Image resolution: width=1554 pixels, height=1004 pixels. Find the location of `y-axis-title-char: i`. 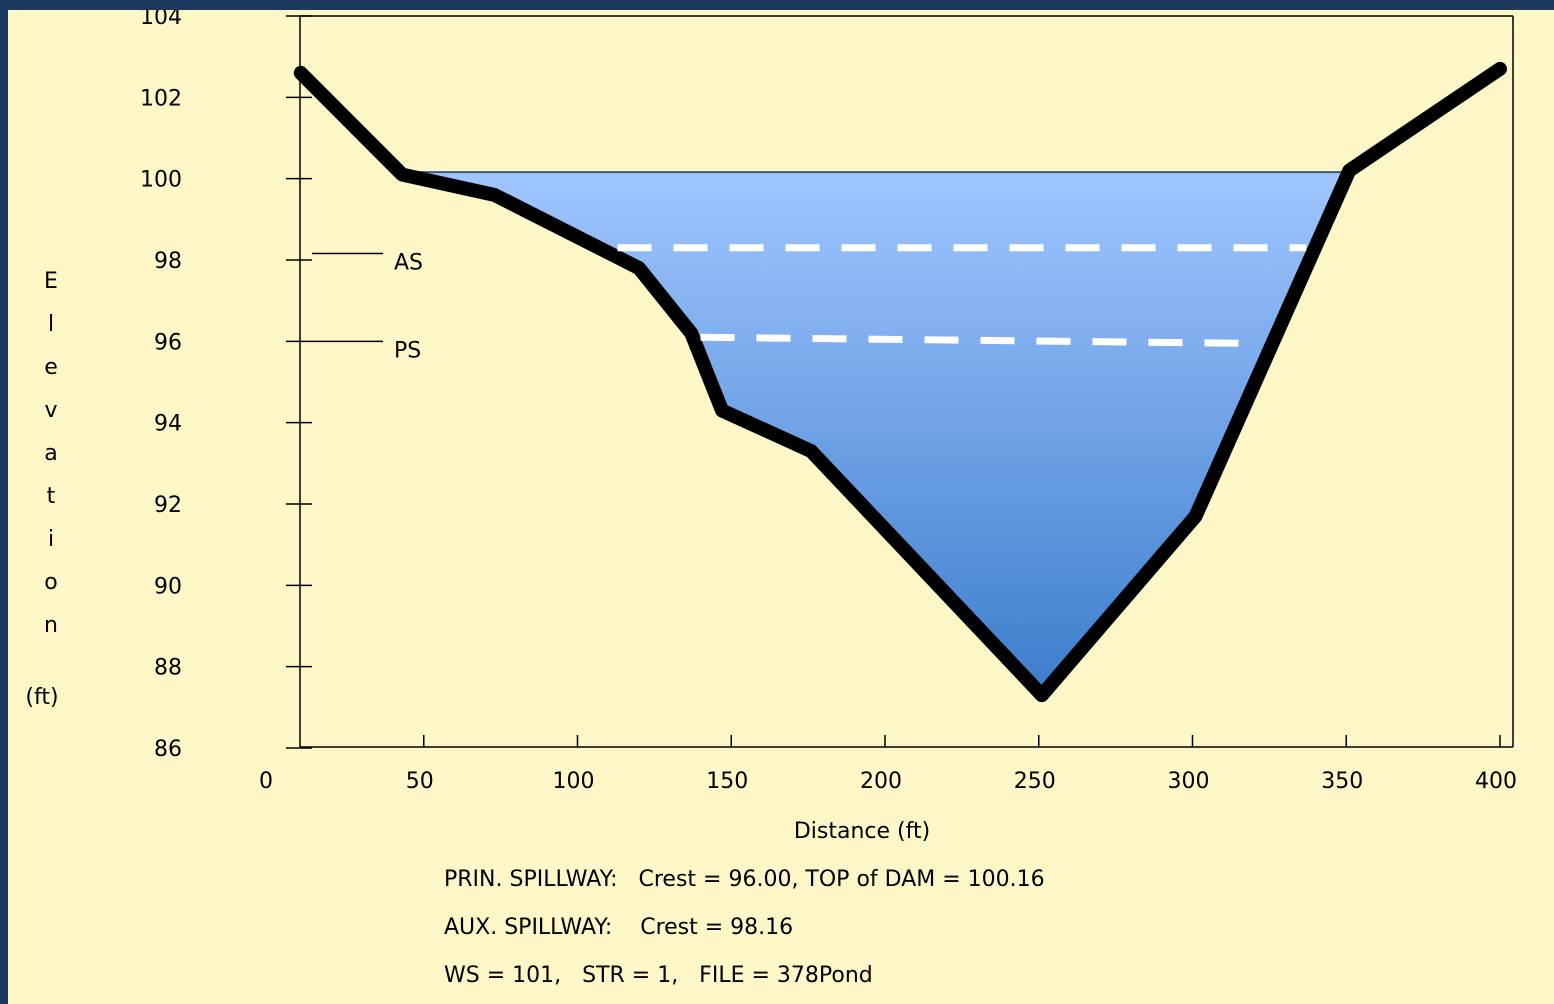

y-axis-title-char: i is located at coordinates (51, 539).